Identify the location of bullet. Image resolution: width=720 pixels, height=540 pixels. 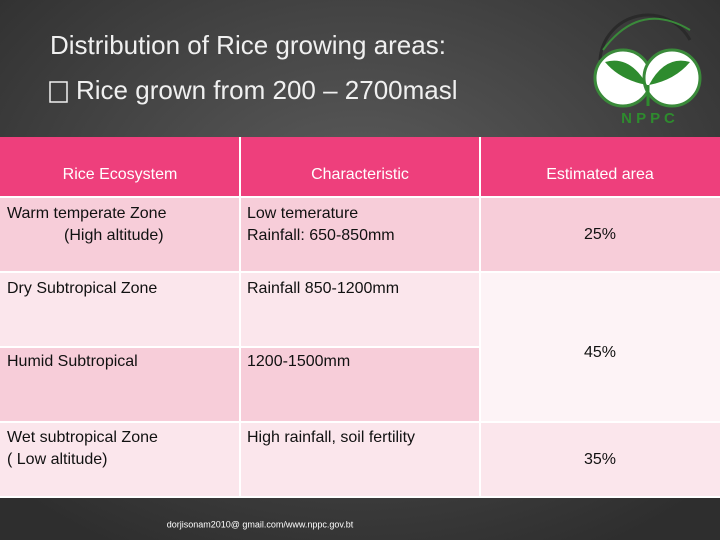
(58, 92).